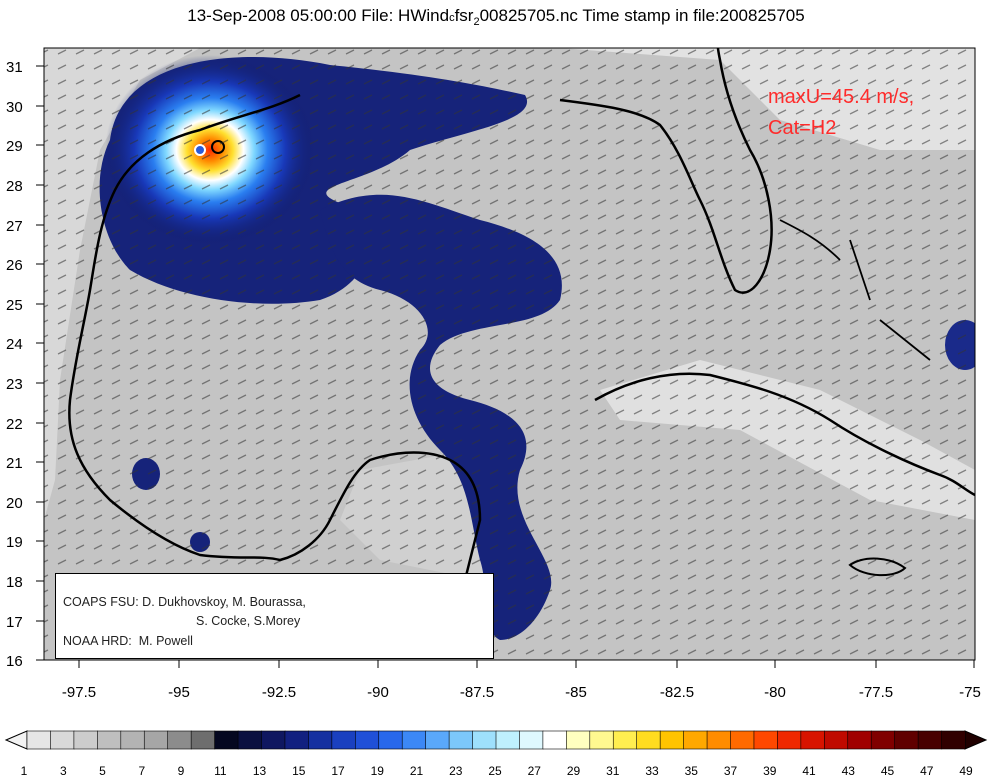  What do you see at coordinates (693, 15) in the screenshot?
I see `title-timestamp: Time stamp in file:200825705` at bounding box center [693, 15].